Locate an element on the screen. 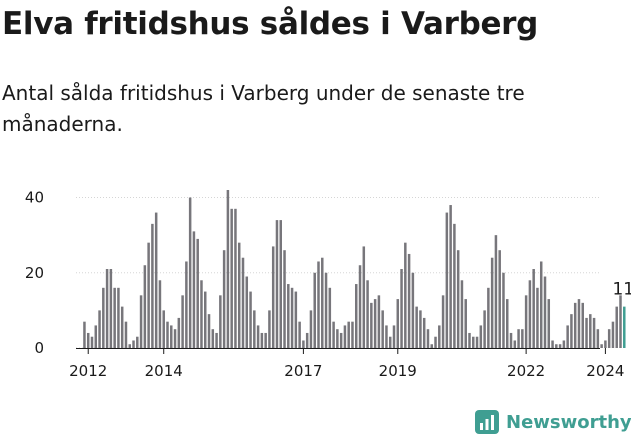 Image resolution: width=631 pixels, height=439 pixels. x-tick-label: 2012 is located at coordinates (88, 371).